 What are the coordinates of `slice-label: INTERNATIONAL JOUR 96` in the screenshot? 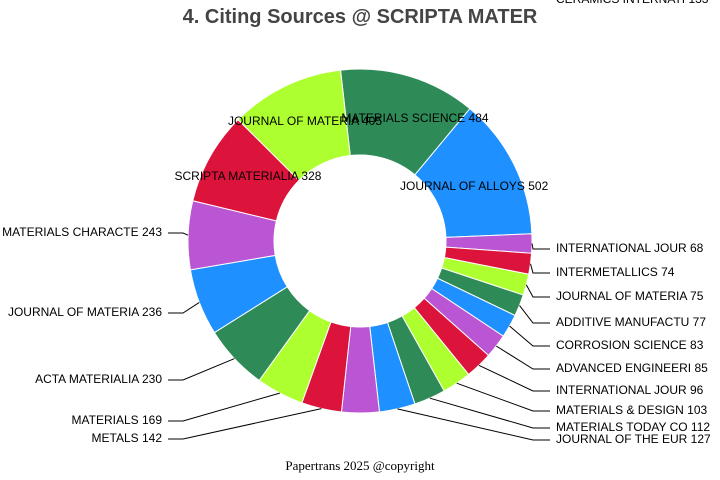 It's located at (630, 390).